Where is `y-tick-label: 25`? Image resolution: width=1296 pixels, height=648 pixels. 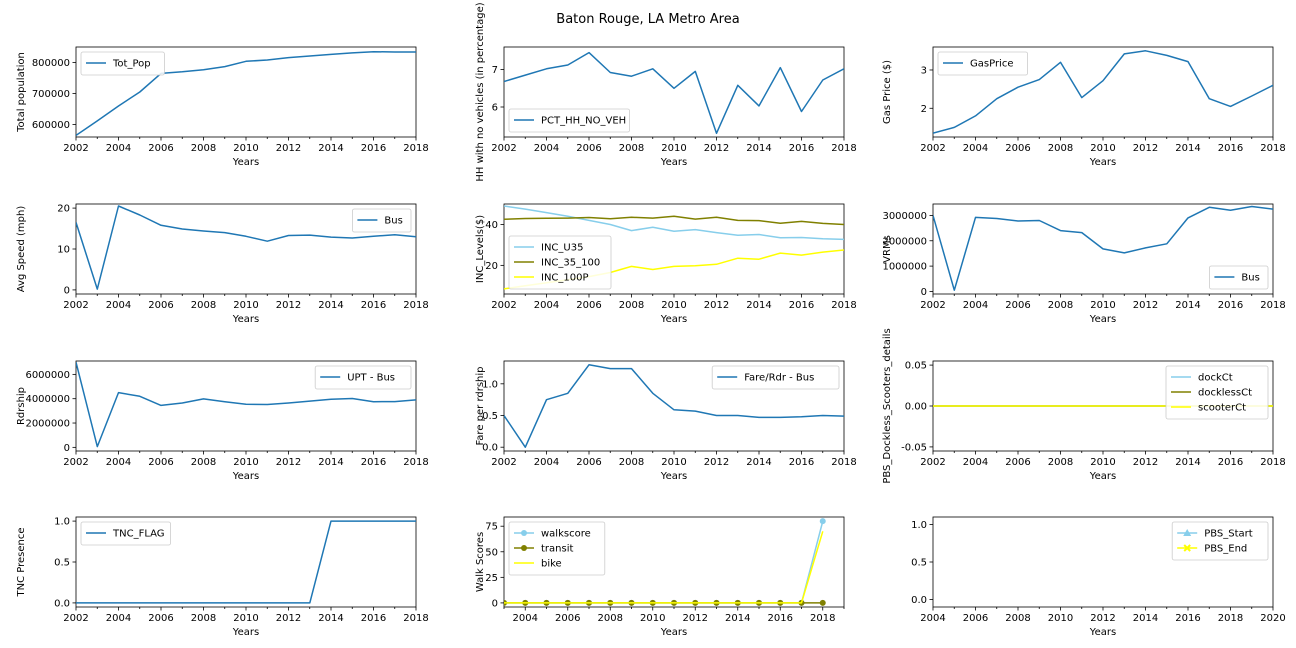 y-tick-label: 25 is located at coordinates (491, 578).